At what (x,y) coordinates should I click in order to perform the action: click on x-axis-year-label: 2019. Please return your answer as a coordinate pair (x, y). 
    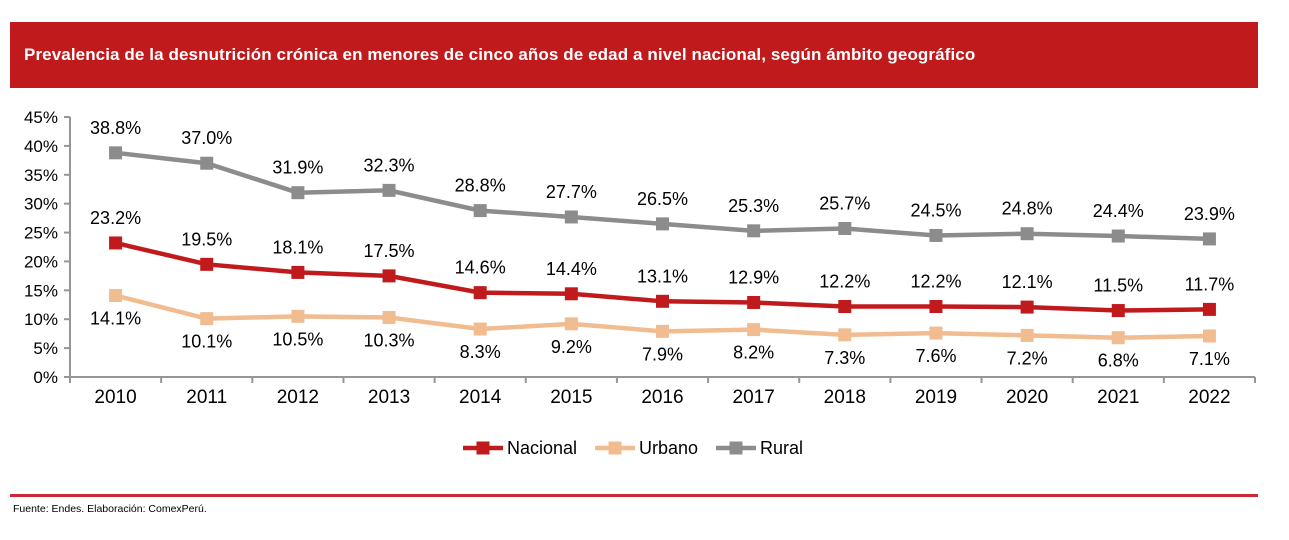
    Looking at the image, I should click on (936, 397).